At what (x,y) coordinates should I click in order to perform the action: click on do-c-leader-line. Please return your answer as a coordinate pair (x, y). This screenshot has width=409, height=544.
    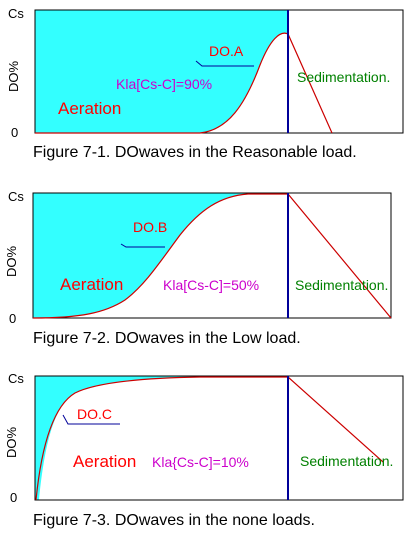
    Looking at the image, I should click on (91, 419).